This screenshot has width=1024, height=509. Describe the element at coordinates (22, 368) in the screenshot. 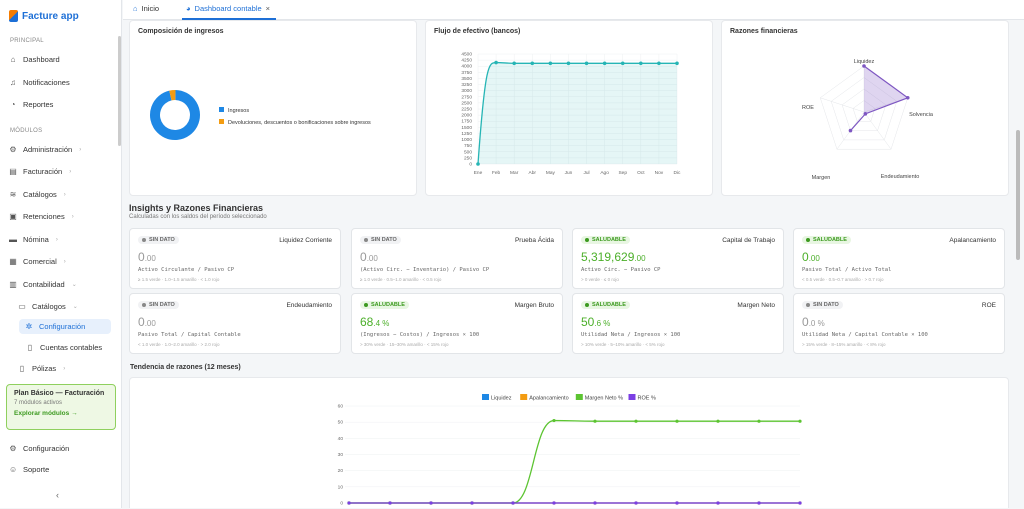

I see `document-icon: ▯` at that location.